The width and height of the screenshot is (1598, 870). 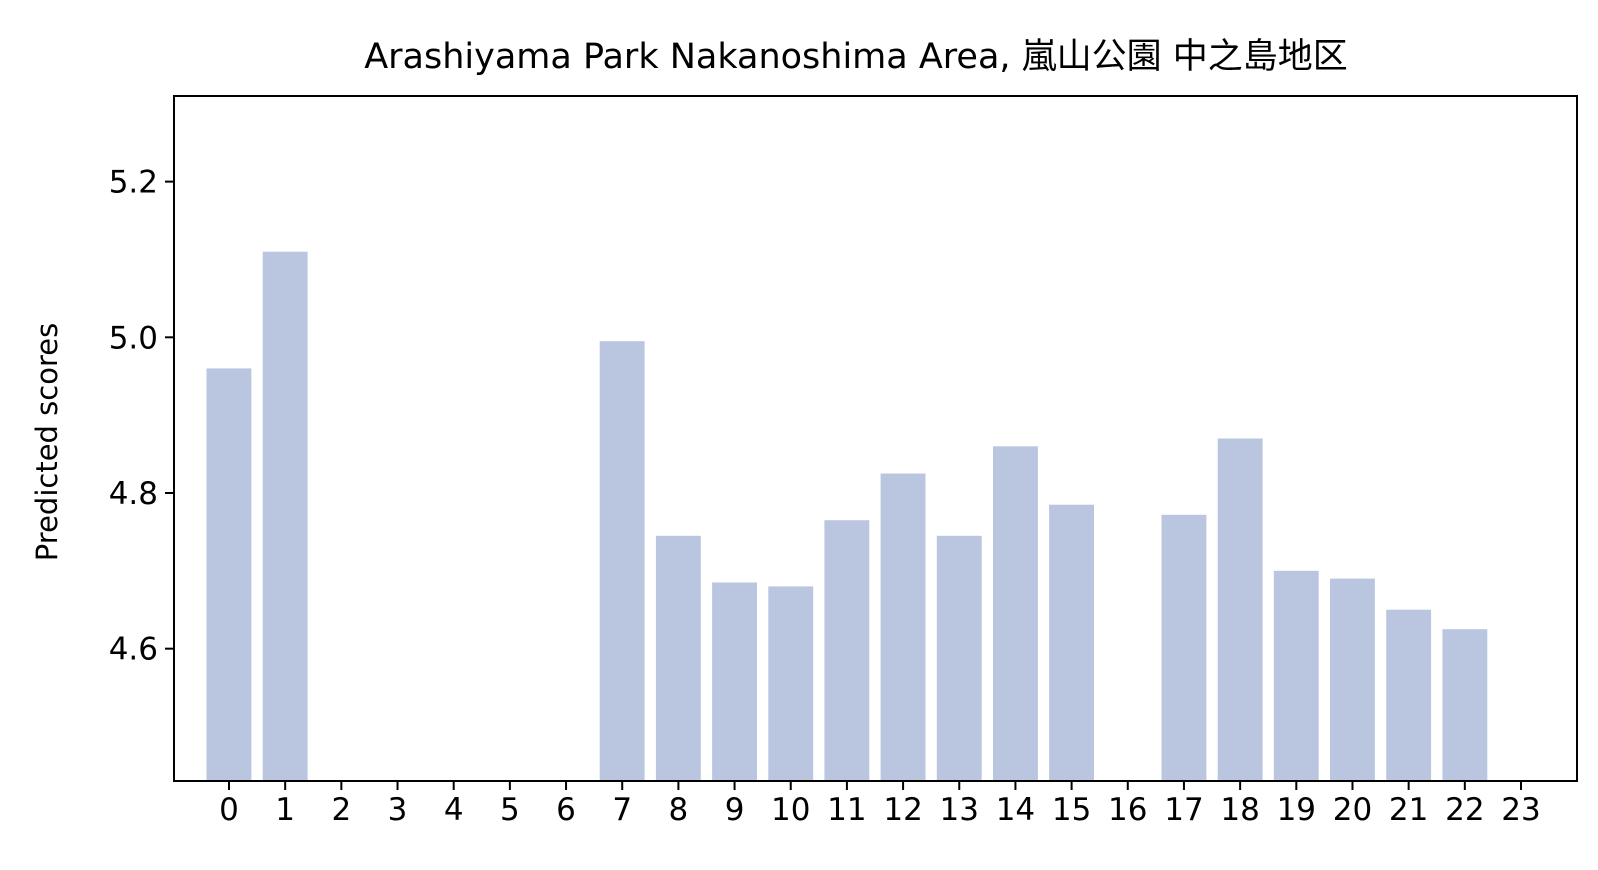 What do you see at coordinates (846, 810) in the screenshot?
I see `x-tick-label: 11` at bounding box center [846, 810].